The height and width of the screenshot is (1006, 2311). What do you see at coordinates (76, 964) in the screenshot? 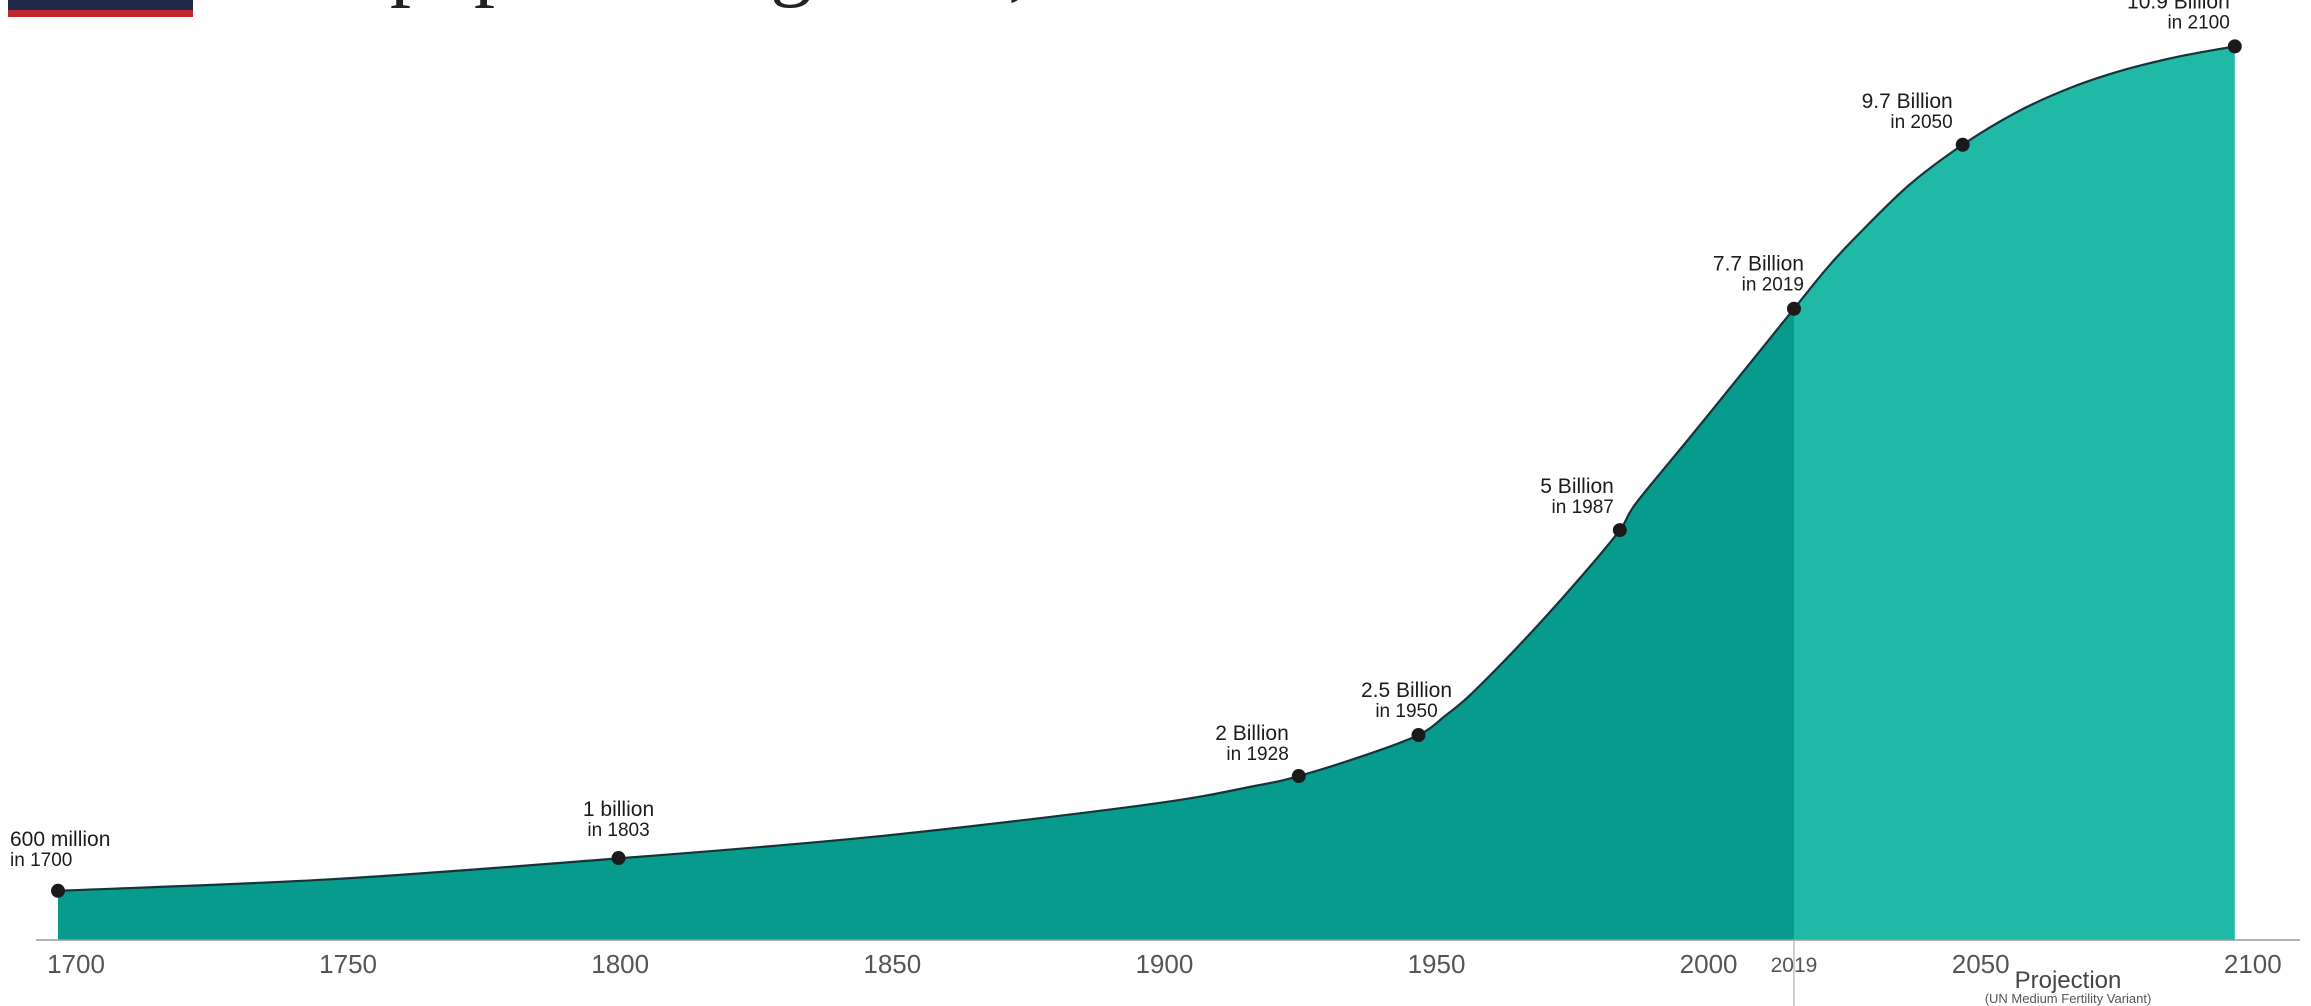
I see `x-tick-label: 1700` at bounding box center [76, 964].